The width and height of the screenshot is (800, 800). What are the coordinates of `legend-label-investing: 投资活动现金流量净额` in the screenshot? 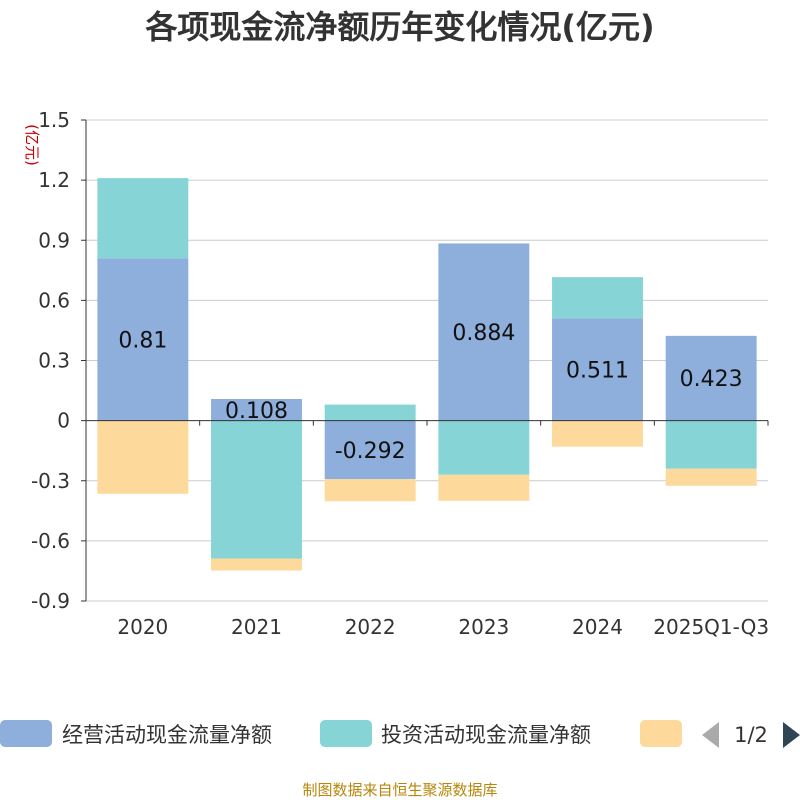 It's located at (486, 735).